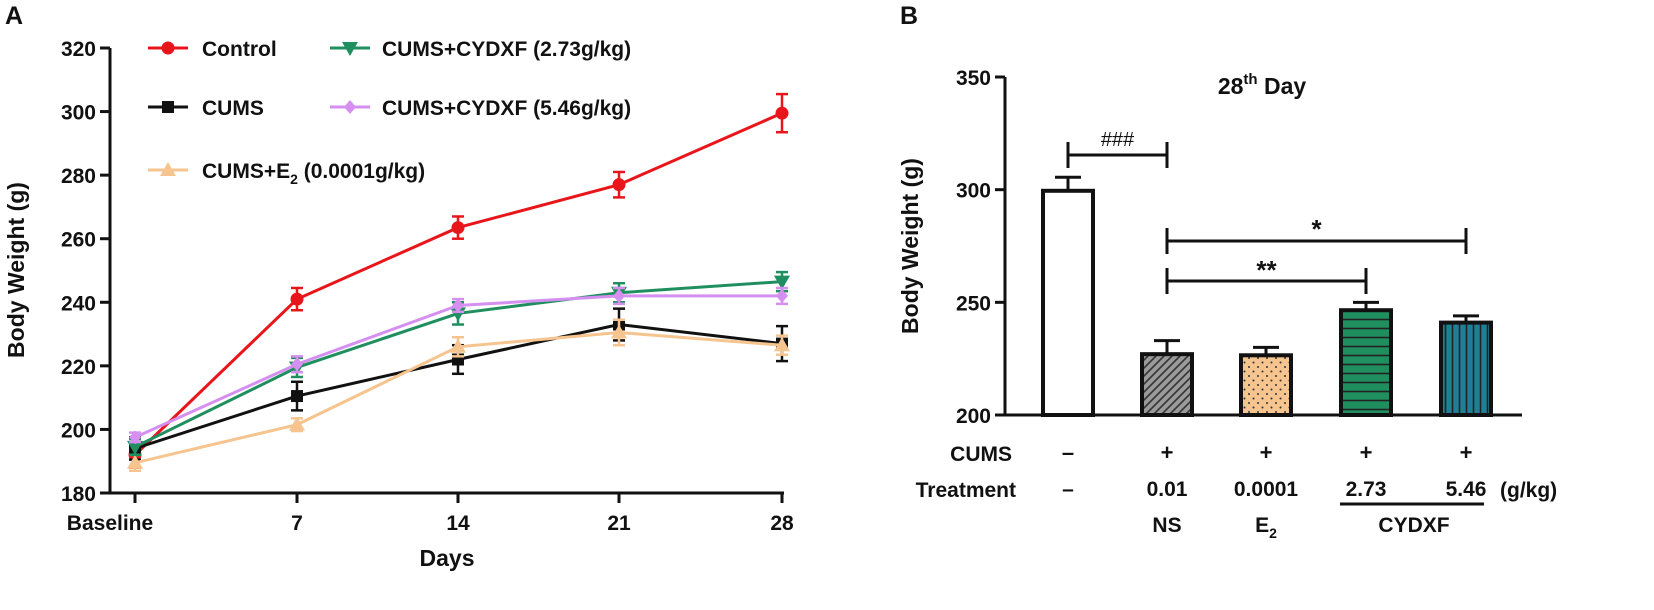 The height and width of the screenshot is (610, 1654). Describe the element at coordinates (246, 171) in the screenshot. I see `legend-label-prefix: CUMS+E` at that location.